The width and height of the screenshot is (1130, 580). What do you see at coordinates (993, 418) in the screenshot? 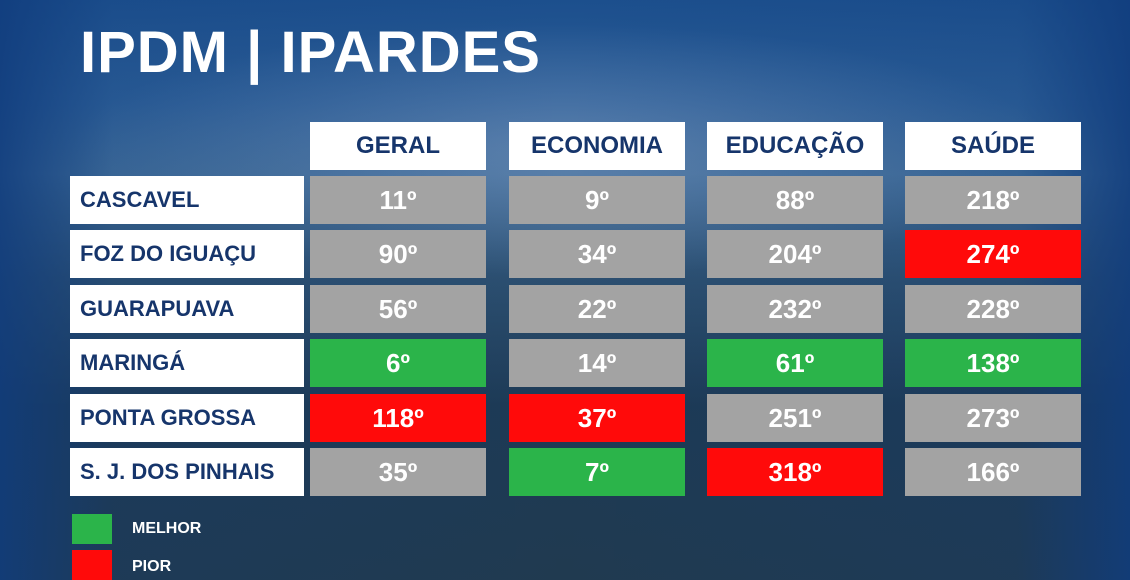
I see `rank-cell: 273º` at bounding box center [993, 418].